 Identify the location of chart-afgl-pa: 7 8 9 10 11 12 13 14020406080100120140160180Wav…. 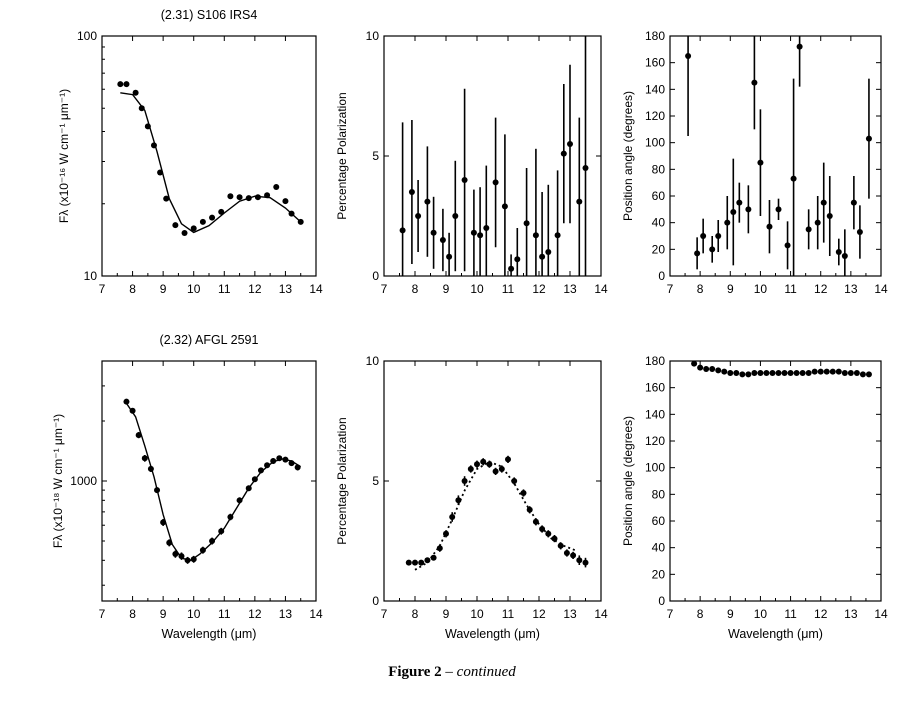
(754, 497).